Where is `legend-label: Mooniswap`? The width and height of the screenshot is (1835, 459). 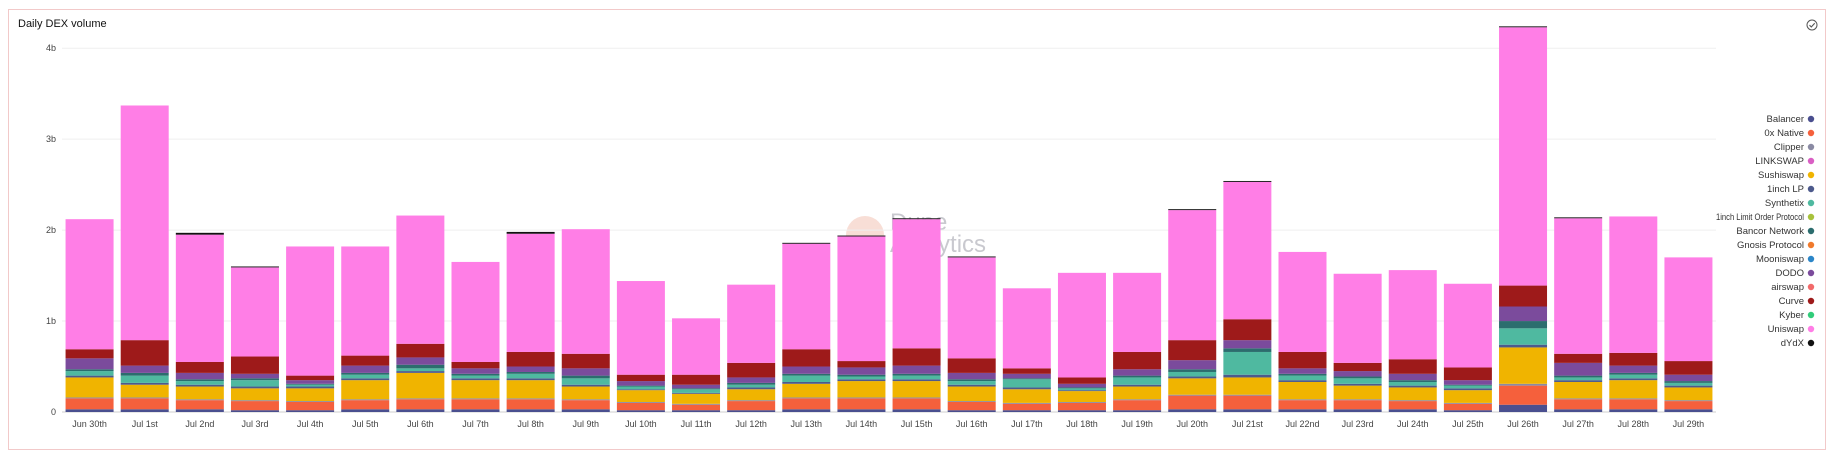
legend-label: Mooniswap is located at coordinates (1780, 259).